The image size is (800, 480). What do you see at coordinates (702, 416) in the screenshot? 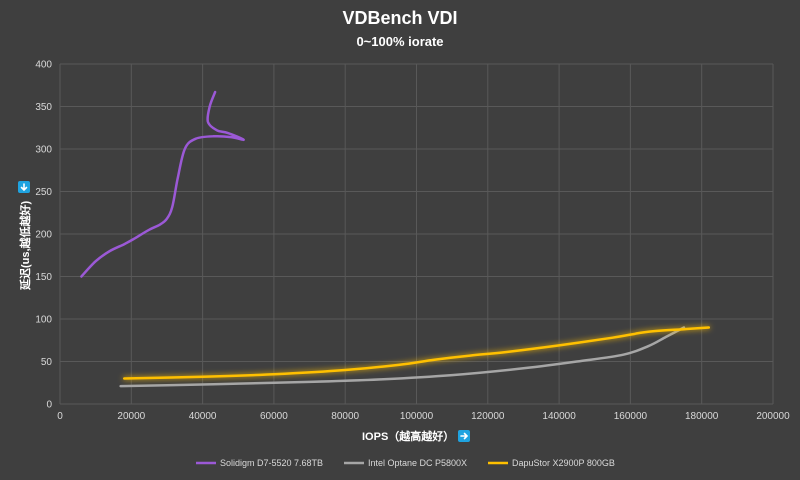
I see `x-tick-label: 180000` at bounding box center [702, 416].